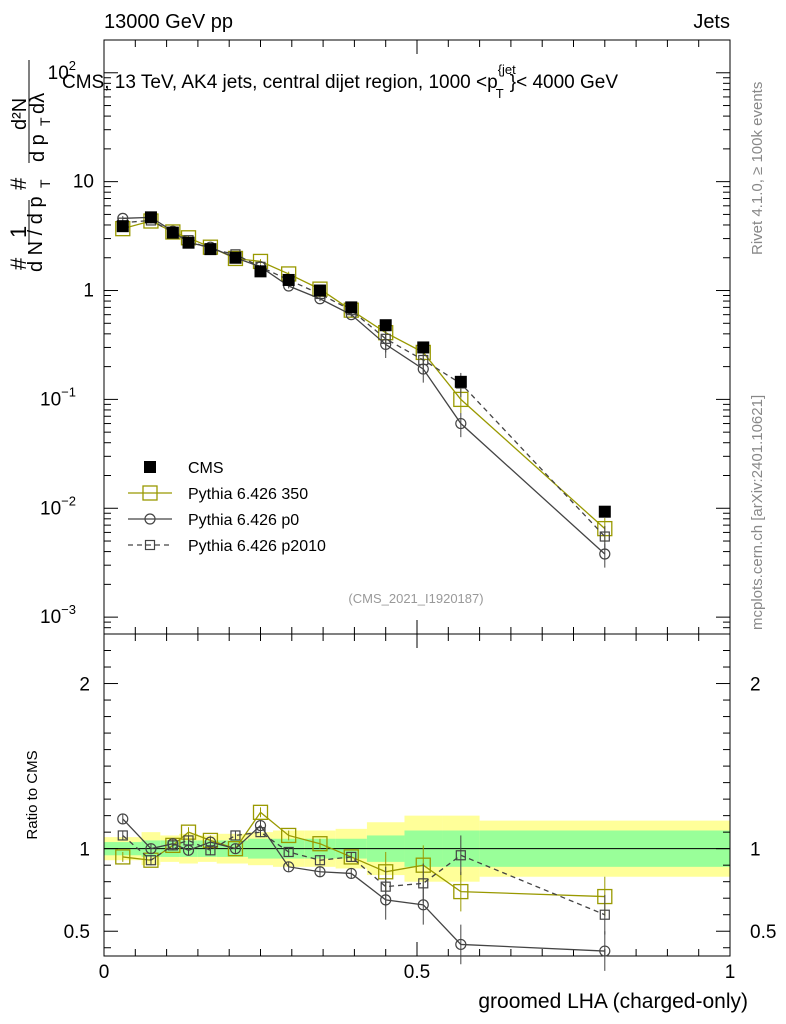 The width and height of the screenshot is (786, 1024). I want to click on rivet-version-label: Rivet 4.1.0, ≥ 100k events, so click(757, 168).